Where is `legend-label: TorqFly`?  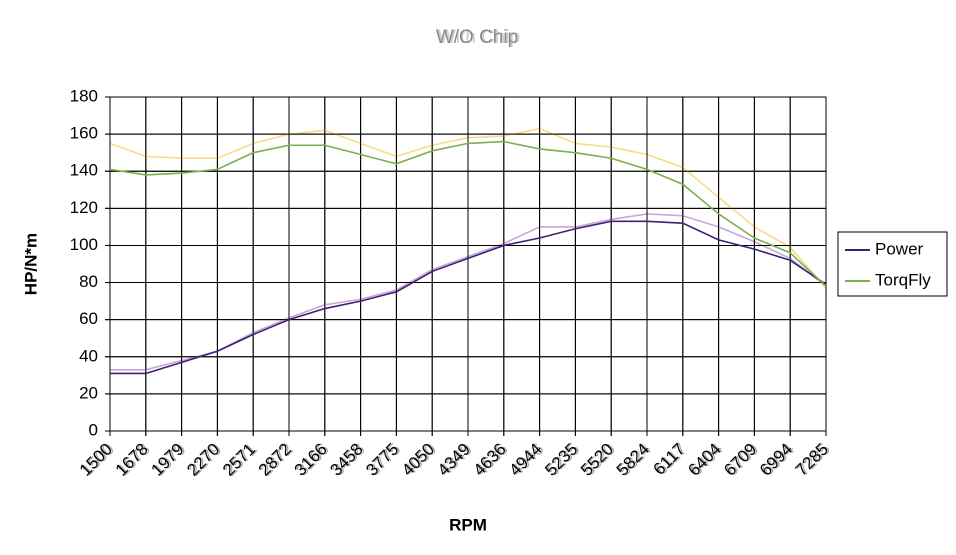
legend-label: TorqFly is located at coordinates (903, 279).